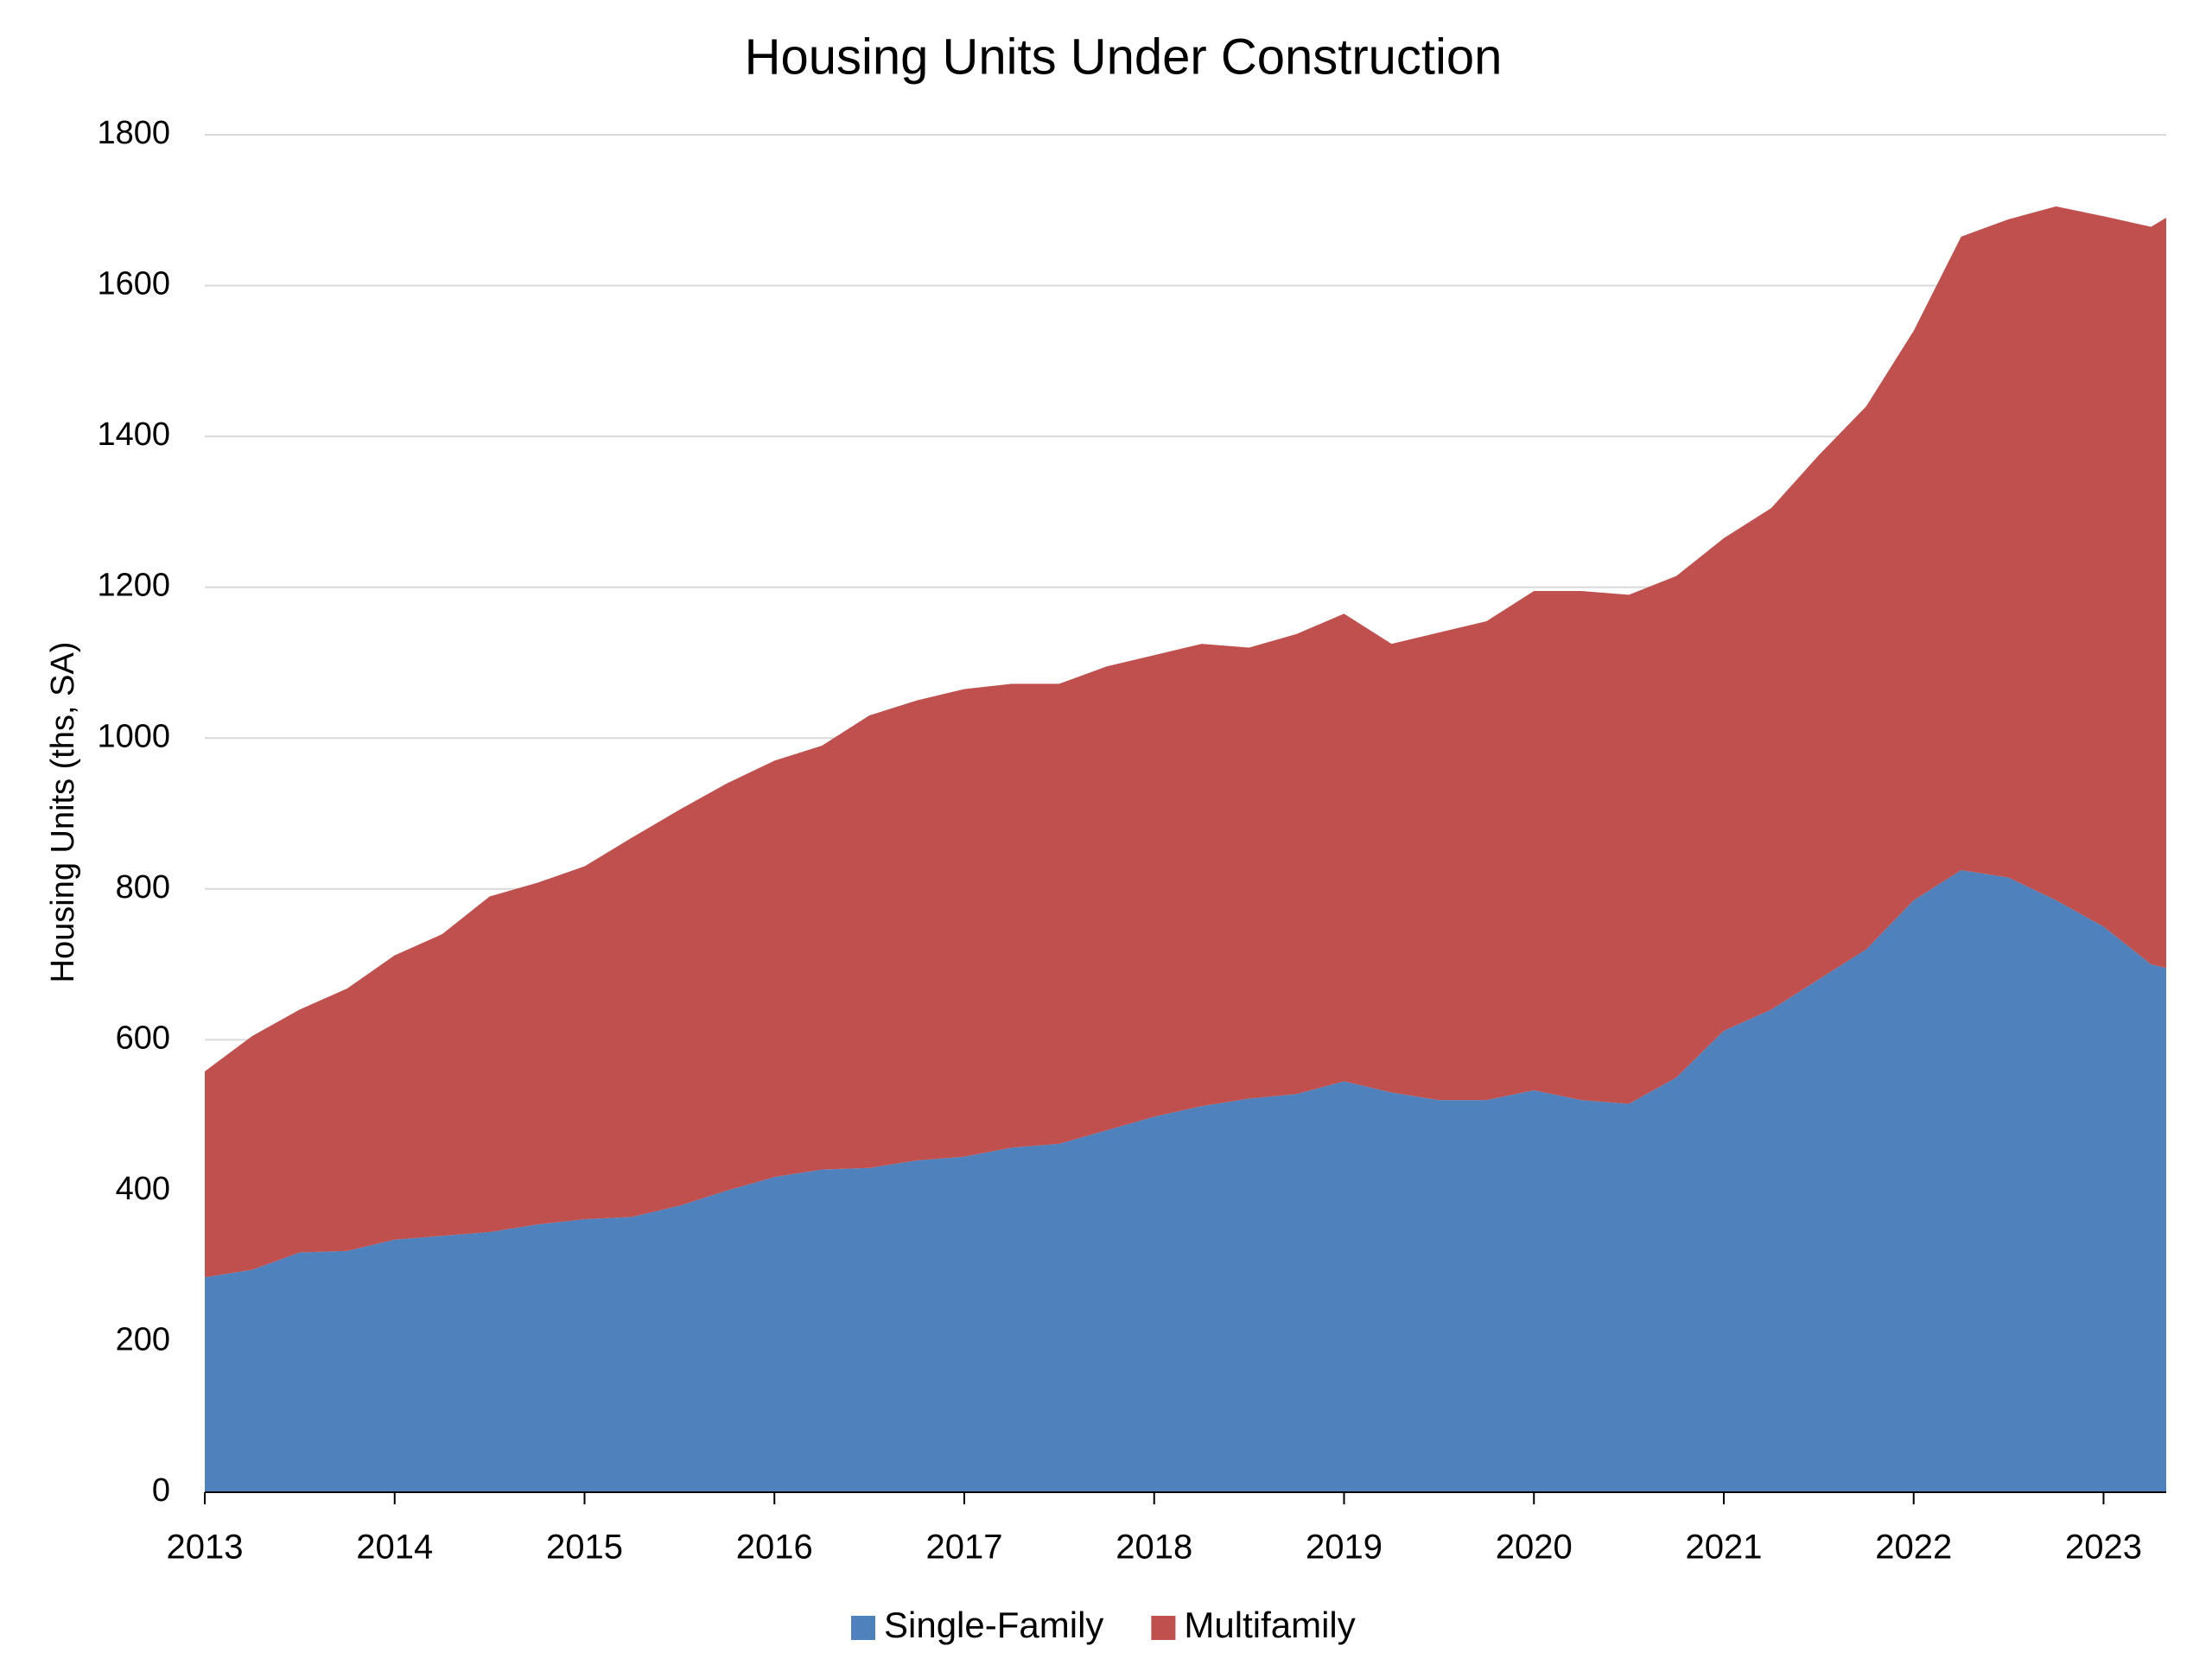 The image size is (2212, 1659). What do you see at coordinates (994, 1625) in the screenshot?
I see `legend-label: Single-Family` at bounding box center [994, 1625].